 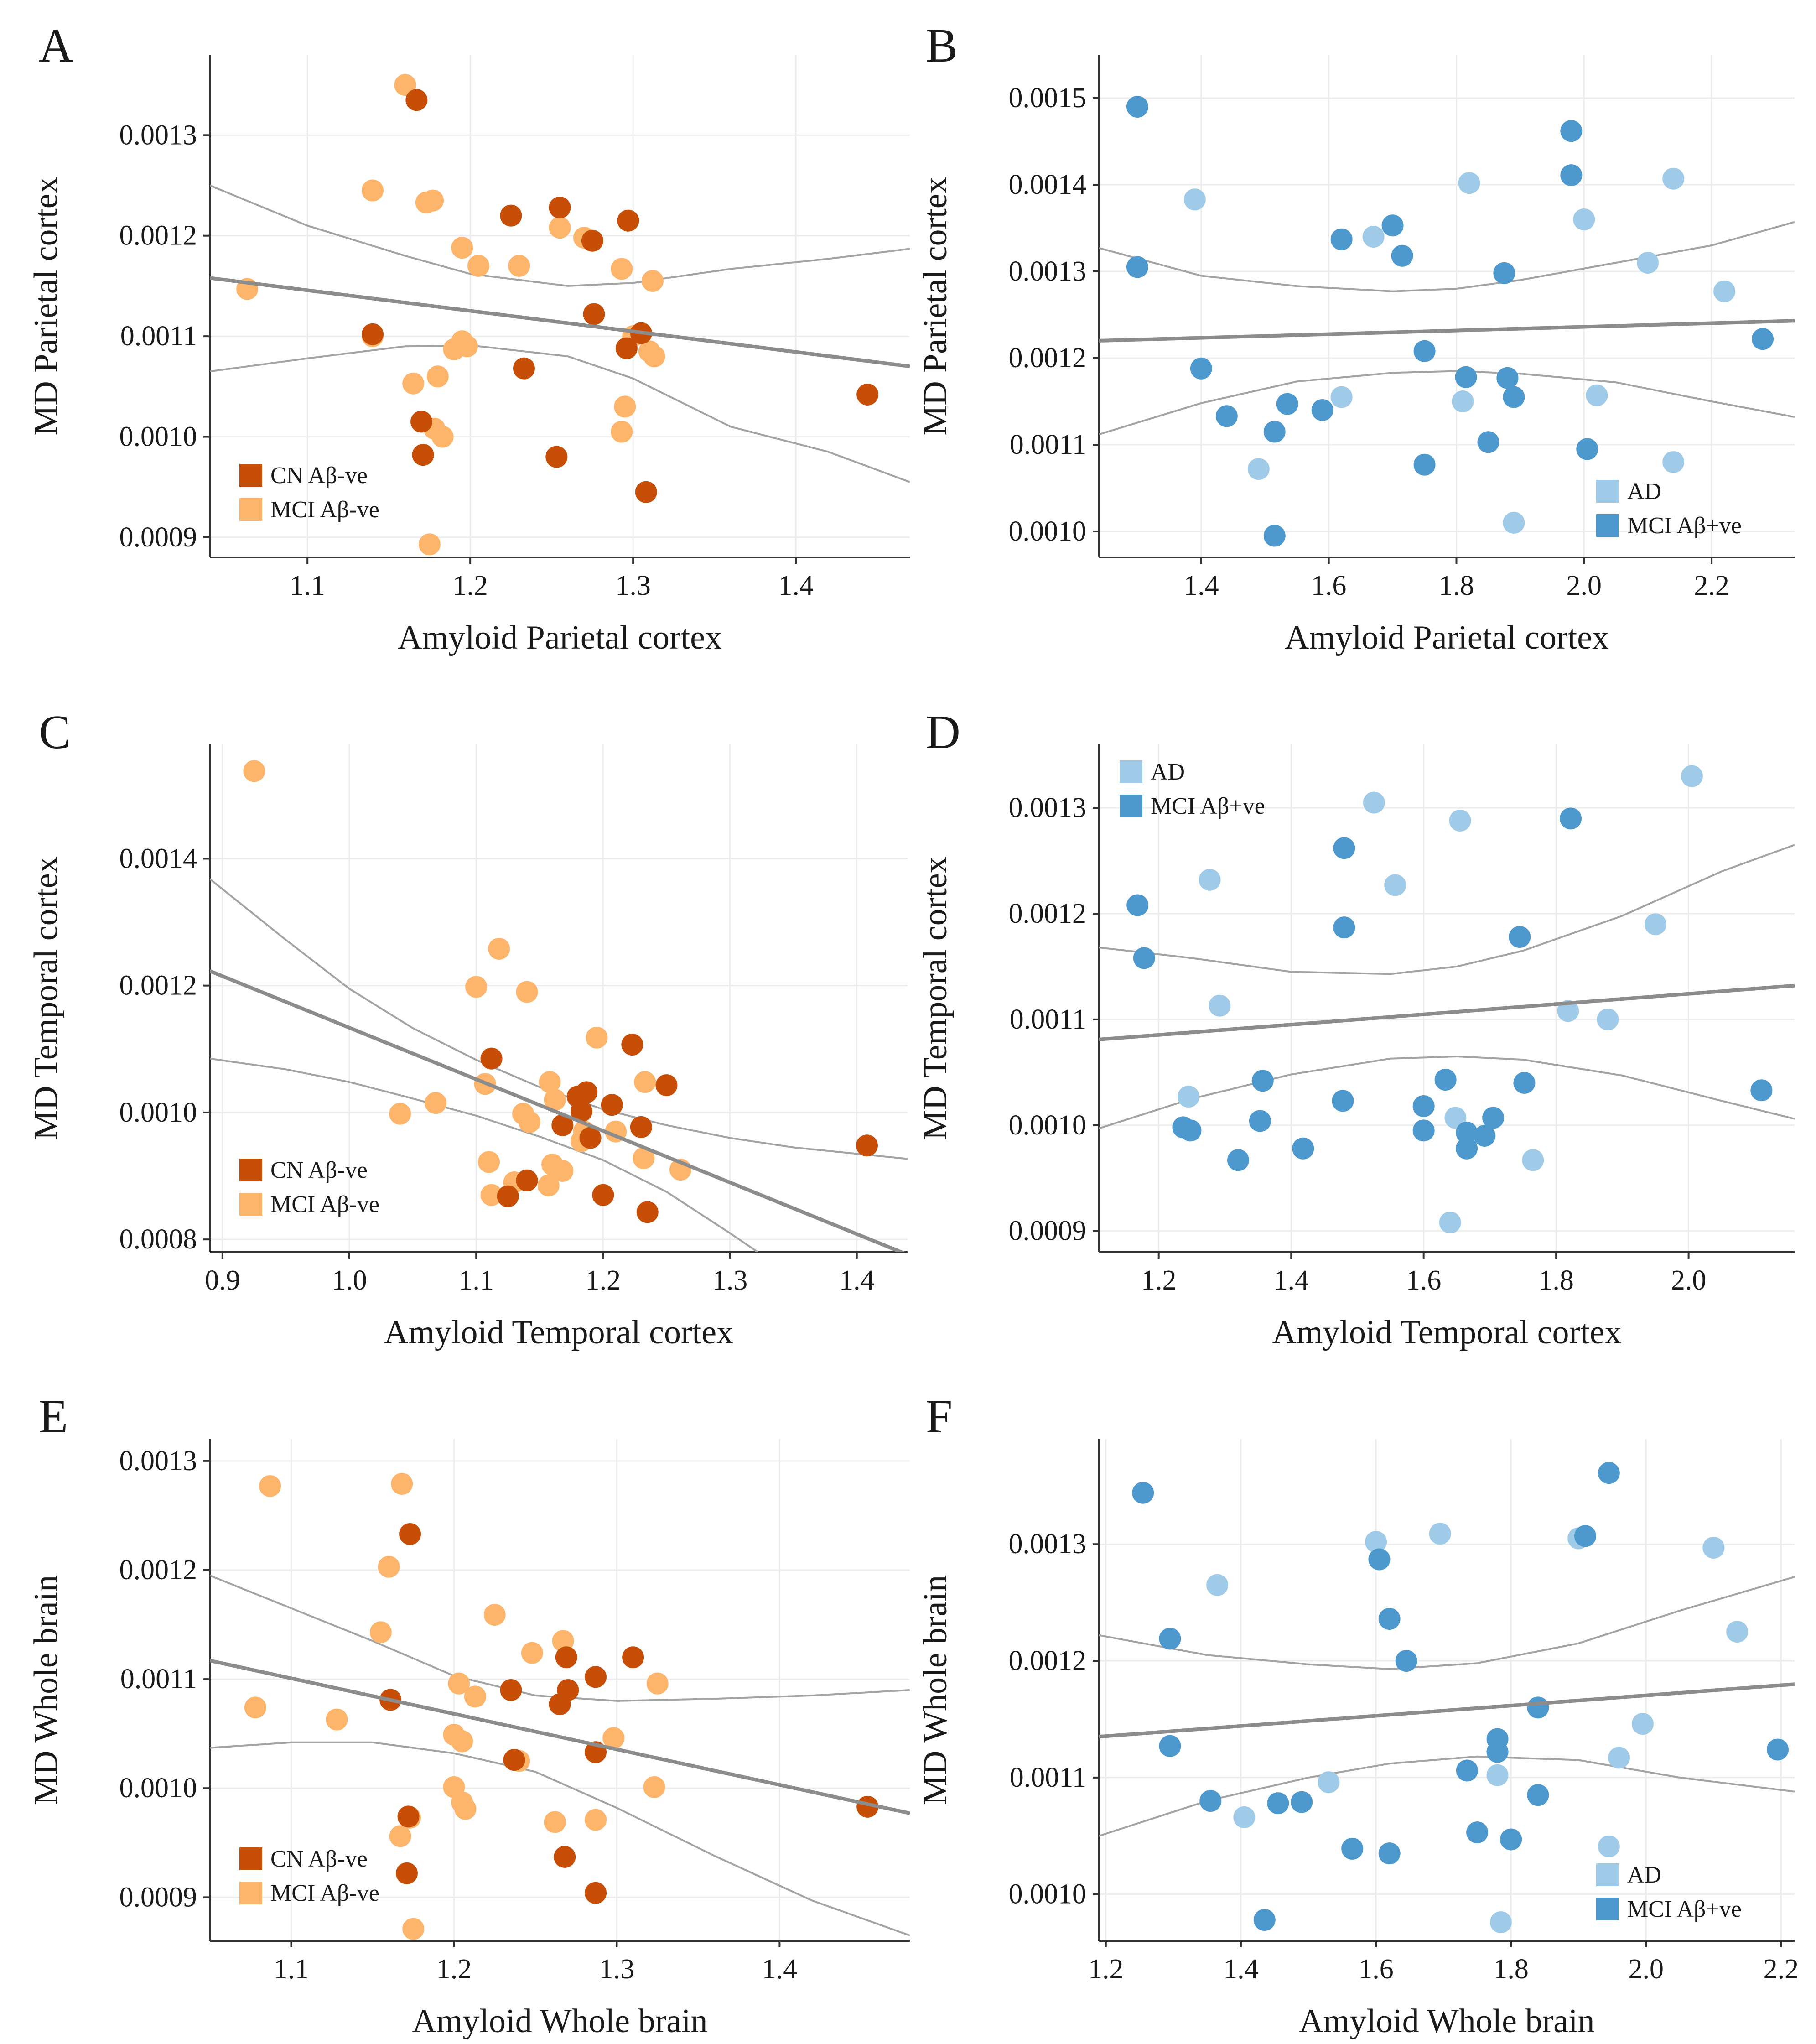 What do you see at coordinates (943, 732) in the screenshot?
I see `panel-letter: D` at bounding box center [943, 732].